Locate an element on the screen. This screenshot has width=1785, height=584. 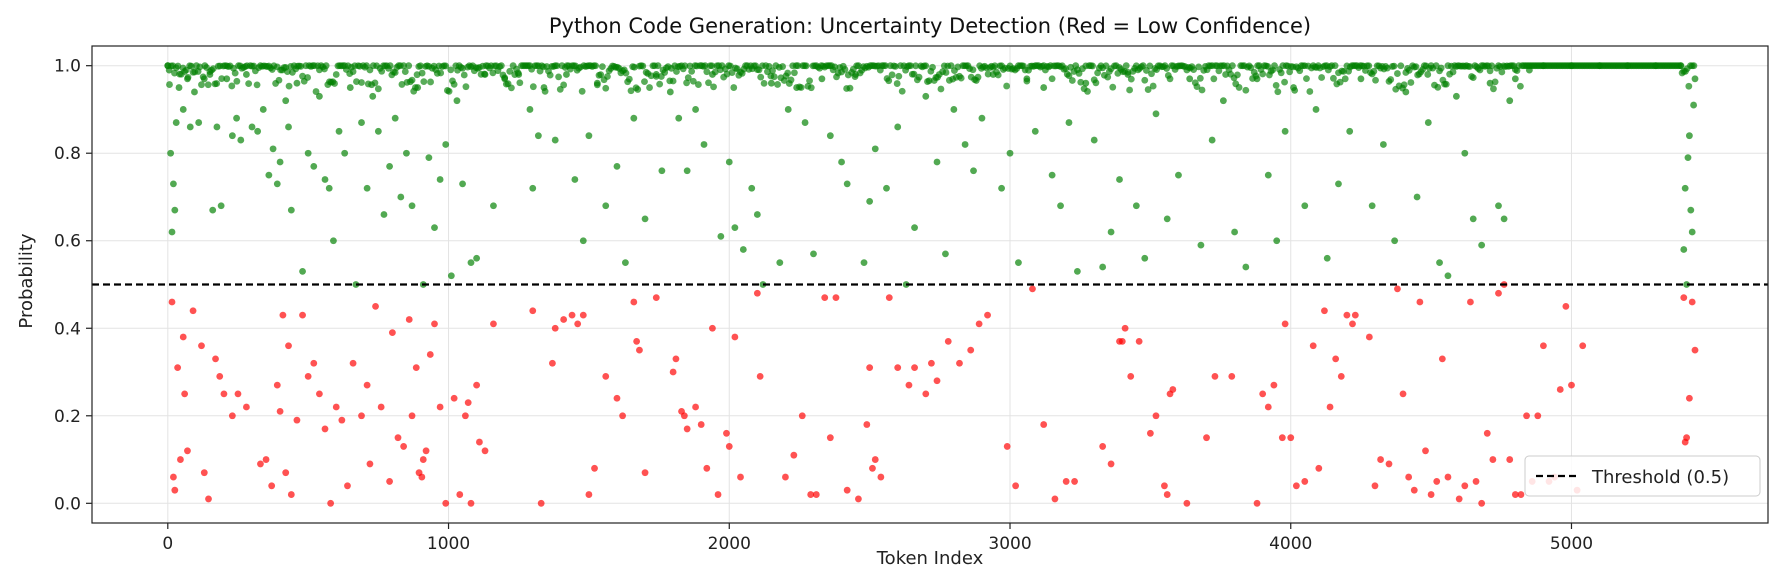
x-tick-label-1: 1000 is located at coordinates (448, 544).